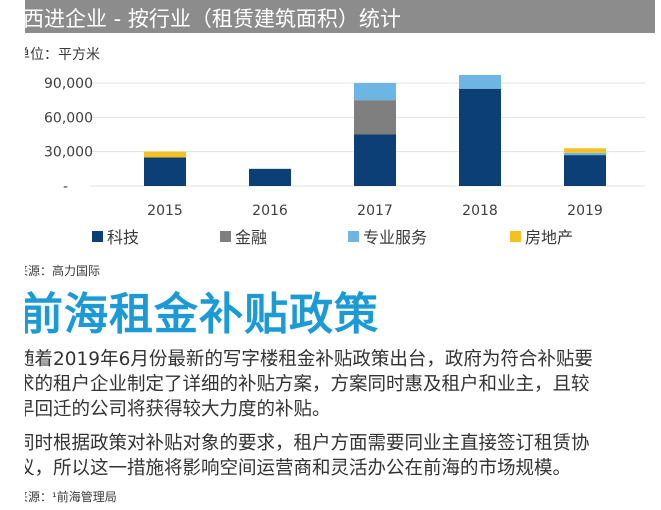 The width and height of the screenshot is (661, 510). What do you see at coordinates (202, 311) in the screenshot?
I see `section-heading: 前海租金补贴政策` at bounding box center [202, 311].